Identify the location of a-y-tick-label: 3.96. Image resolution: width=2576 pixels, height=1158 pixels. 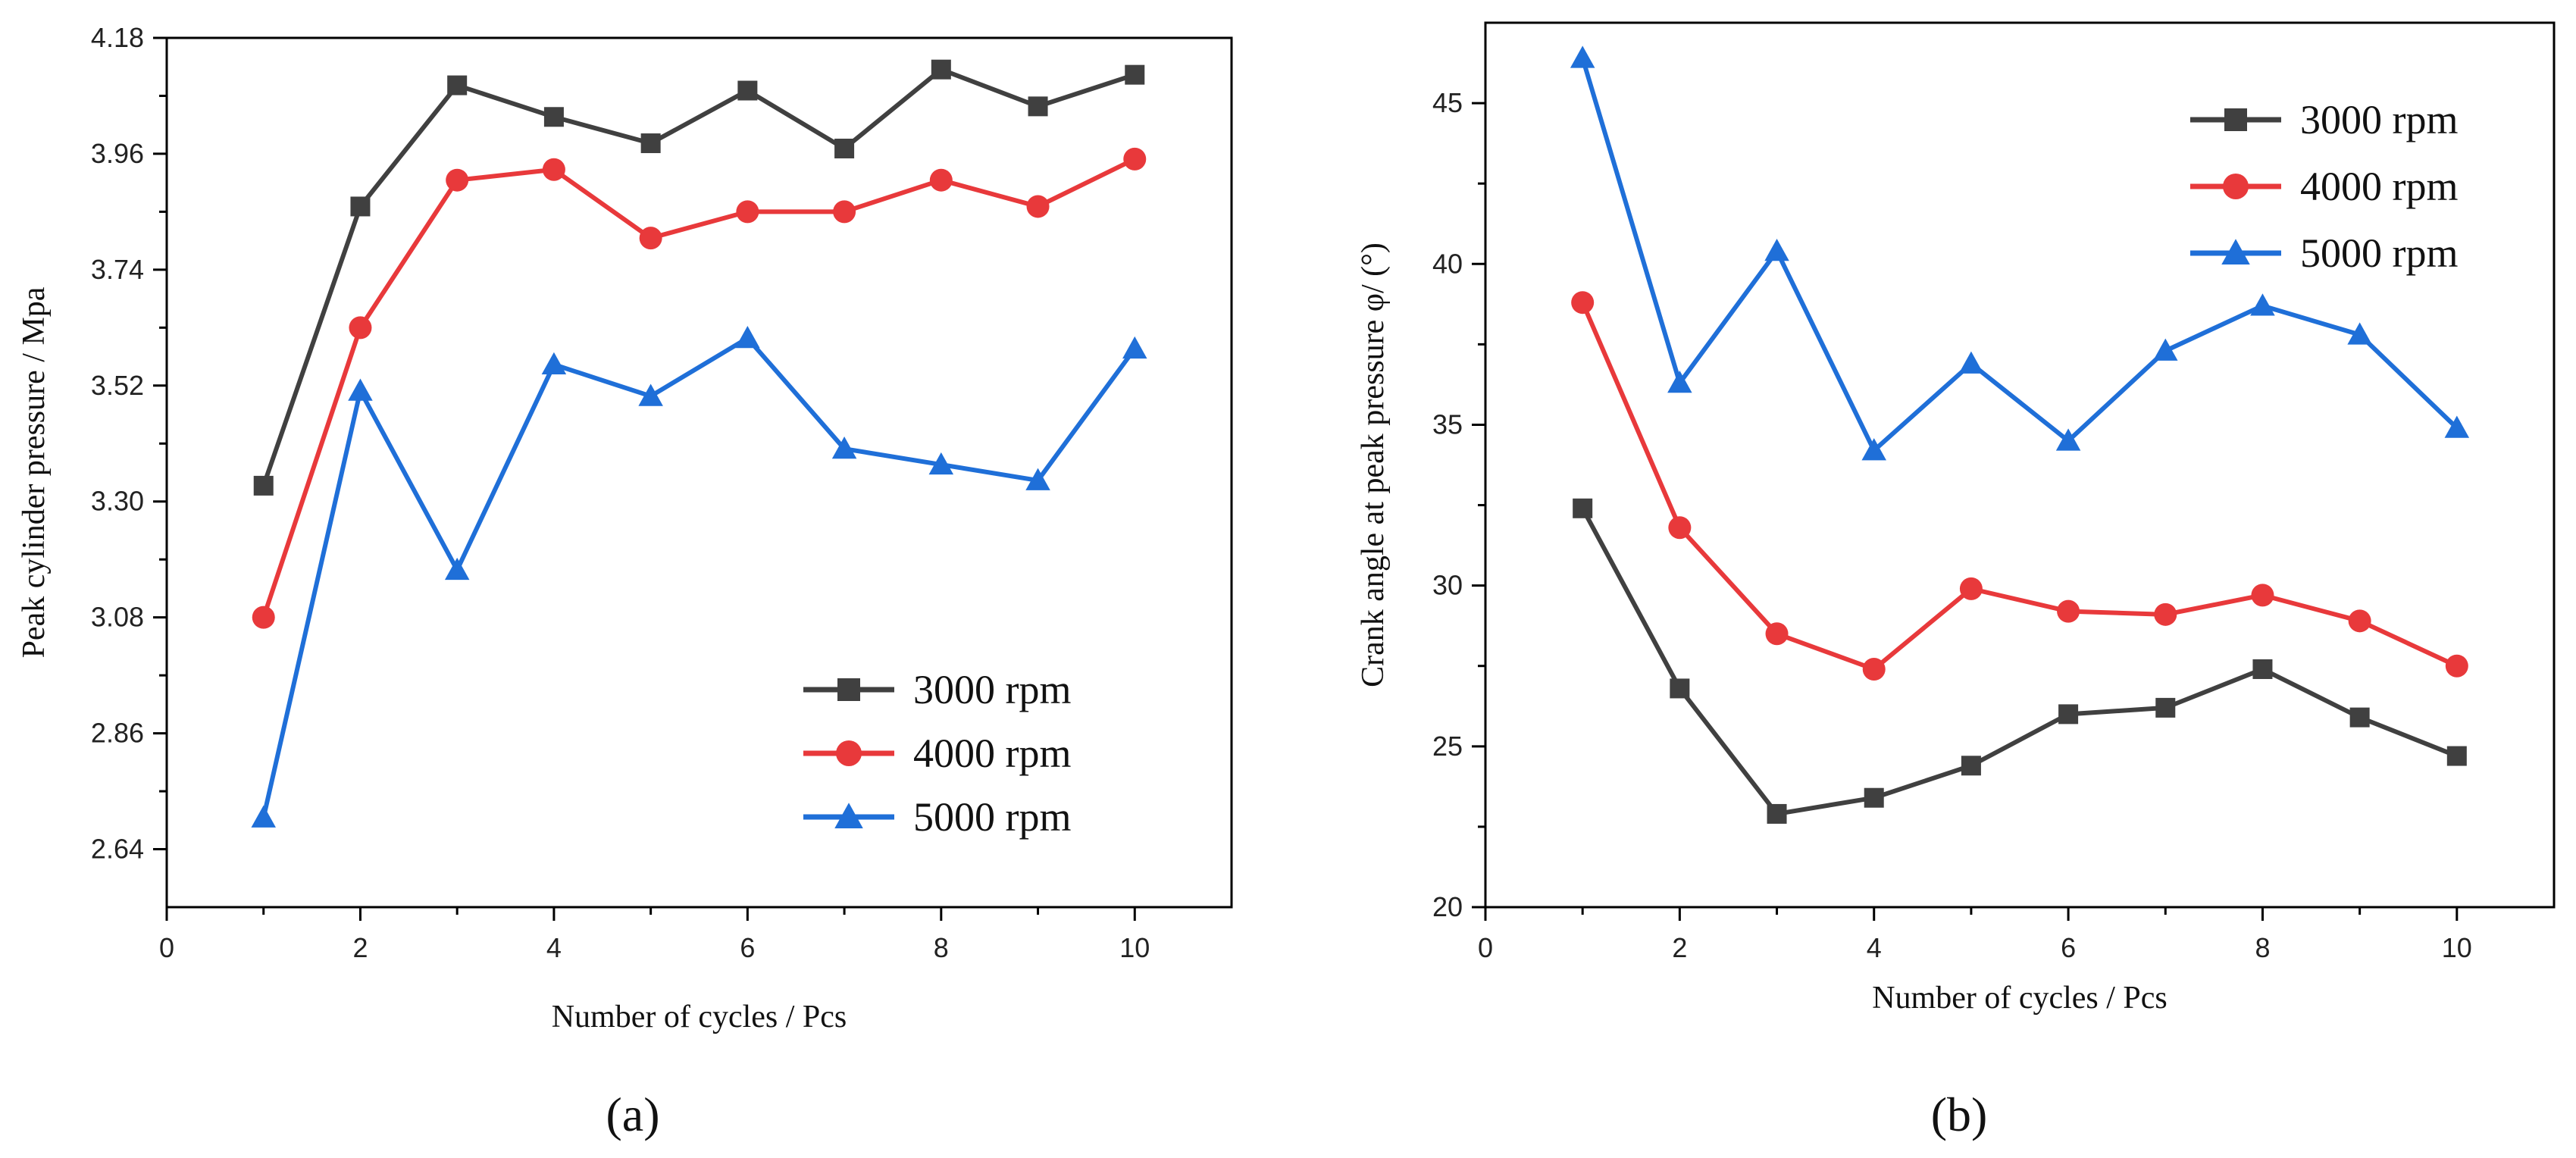
(117, 153).